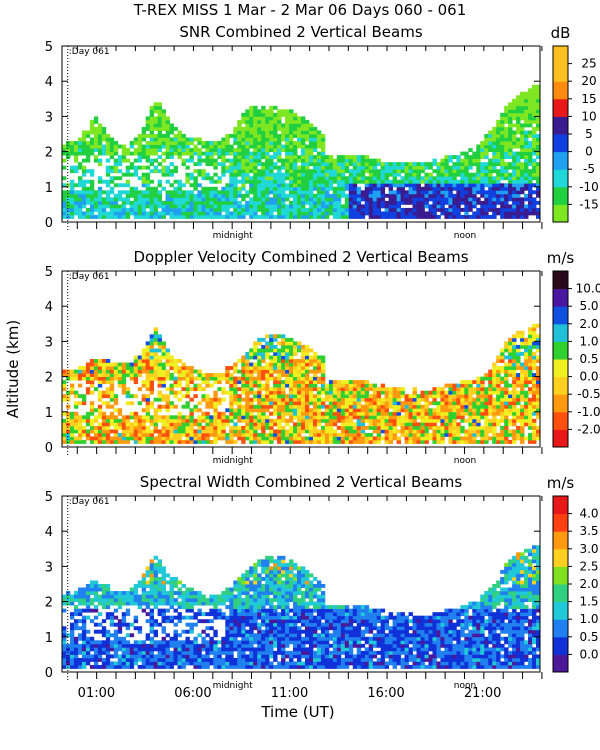 The width and height of the screenshot is (600, 750). I want to click on y-tick-label: 0, so click(49, 448).